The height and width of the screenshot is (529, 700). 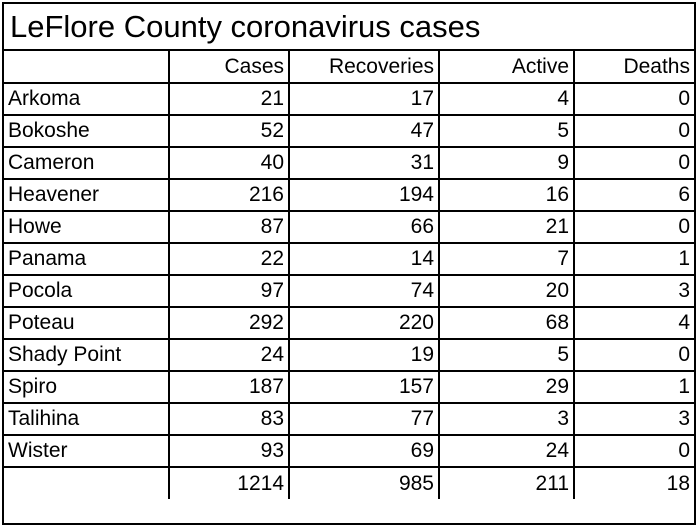 What do you see at coordinates (364, 291) in the screenshot?
I see `cell-recoveries: 74` at bounding box center [364, 291].